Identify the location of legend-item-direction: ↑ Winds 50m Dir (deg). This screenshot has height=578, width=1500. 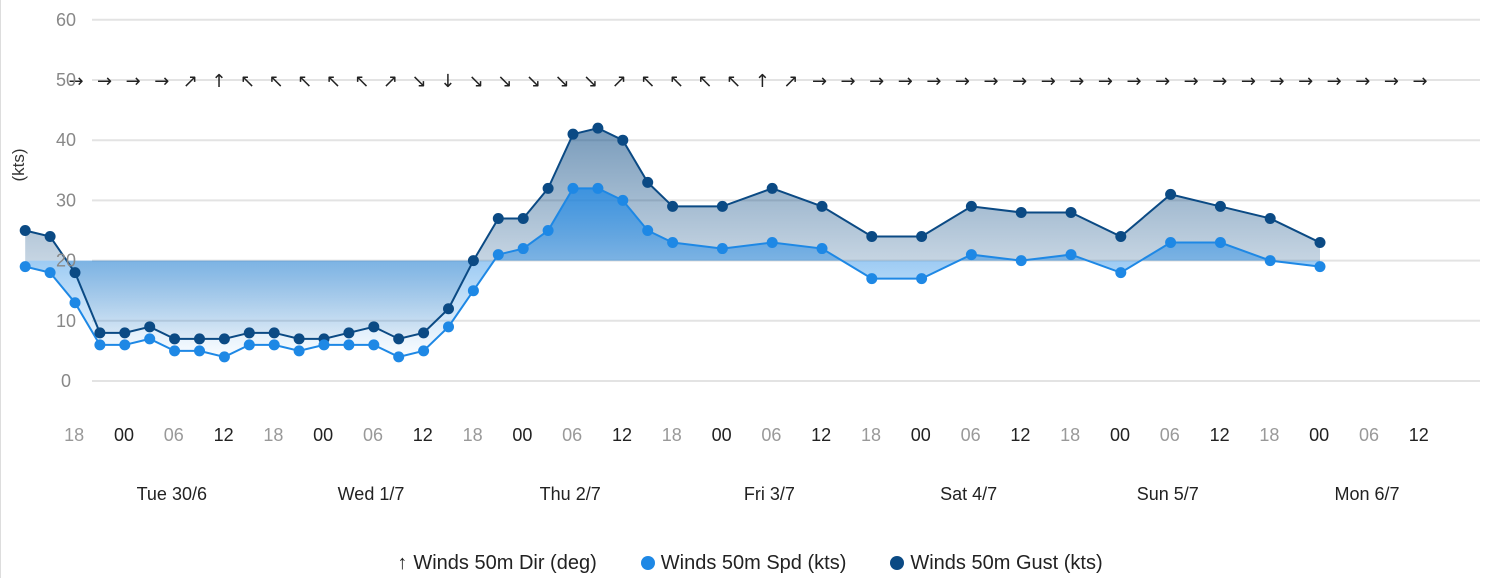
(496, 563).